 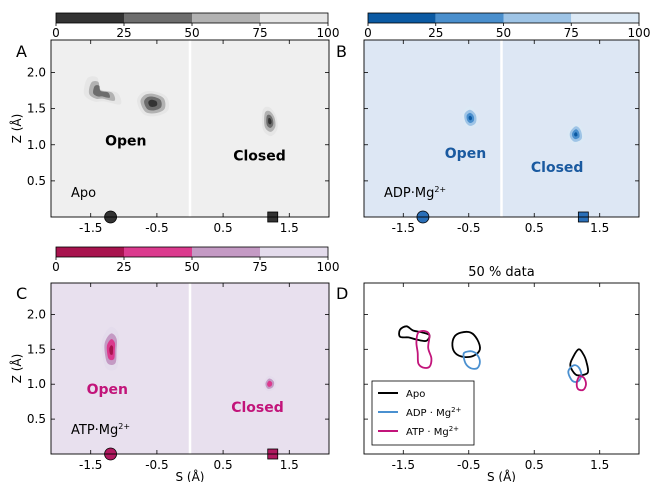 I want to click on panel-letter: A, so click(x=21, y=51).